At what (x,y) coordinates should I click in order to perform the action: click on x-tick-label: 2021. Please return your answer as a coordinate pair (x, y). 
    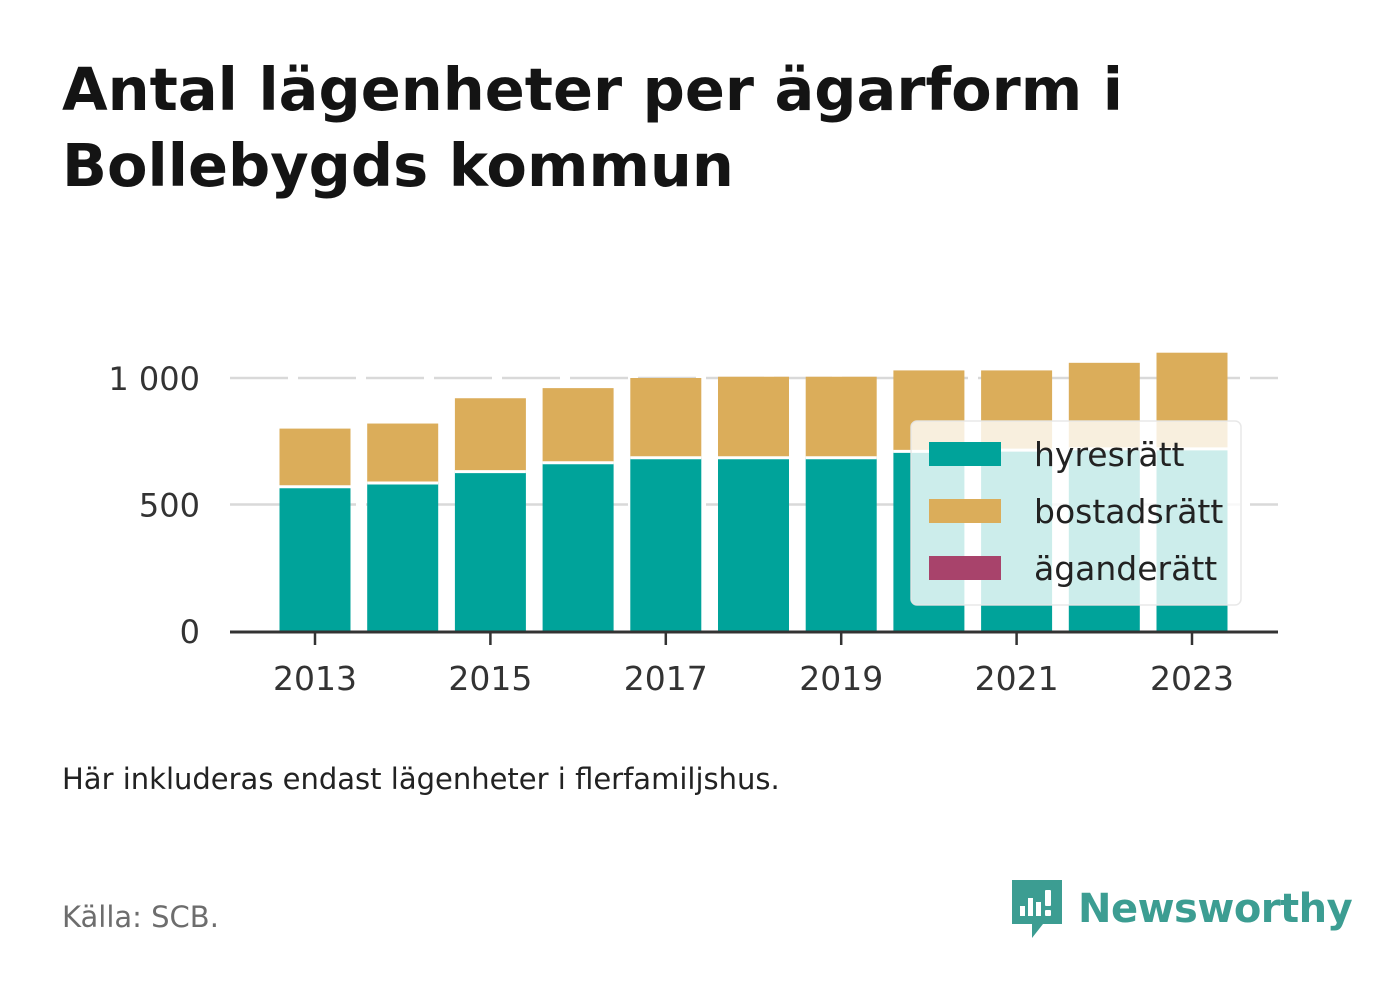
    Looking at the image, I should click on (1017, 678).